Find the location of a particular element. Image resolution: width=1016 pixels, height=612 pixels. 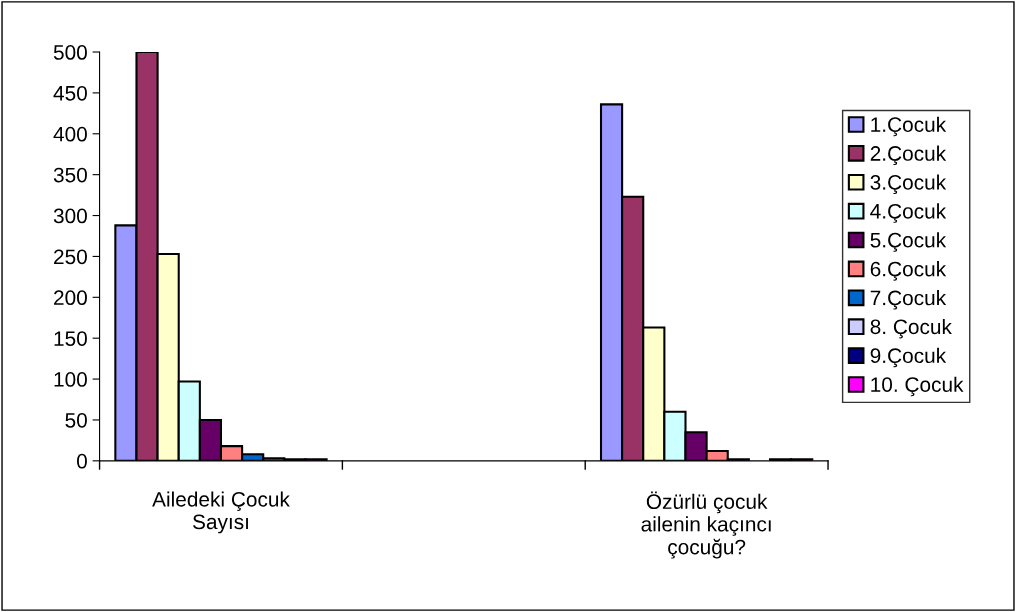

y-tick-label: 100 is located at coordinates (70, 379).